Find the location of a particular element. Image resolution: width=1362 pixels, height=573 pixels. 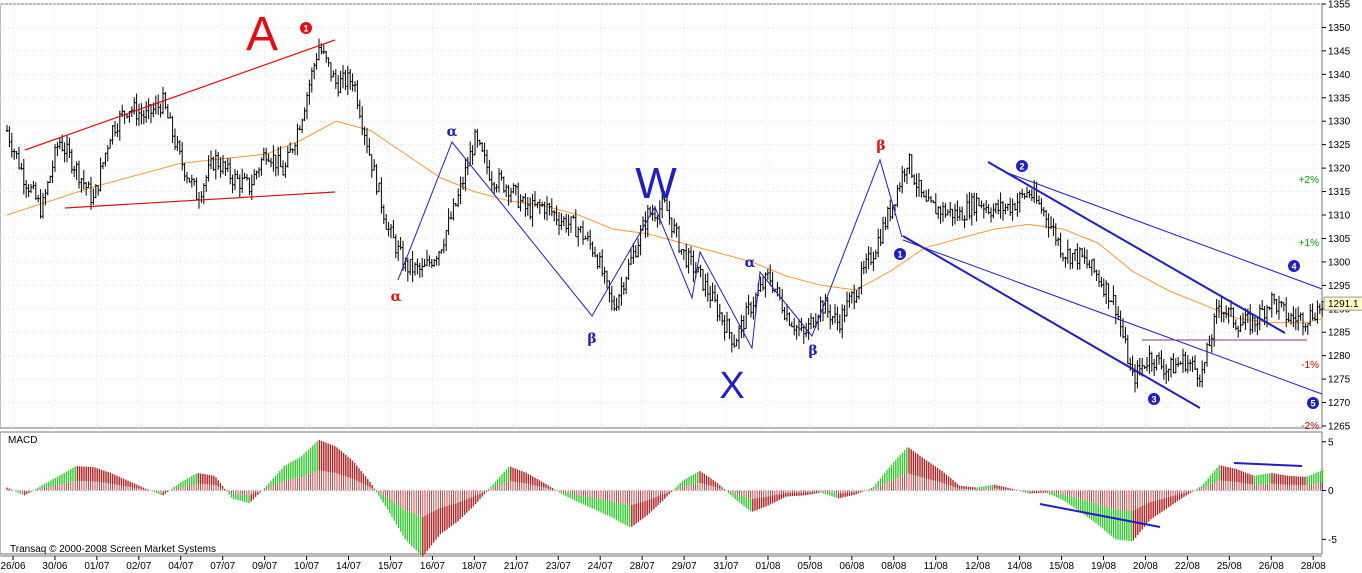

price-tick-label: 1270 is located at coordinates (1339, 403).